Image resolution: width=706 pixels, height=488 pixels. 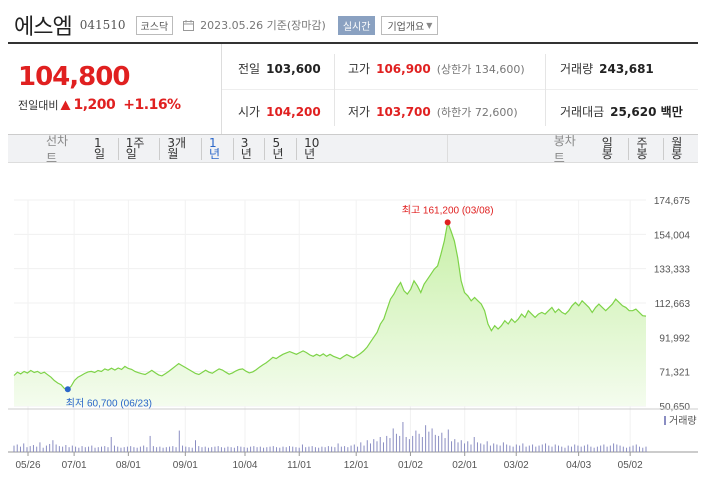 I want to click on x-tick-label: 11/01, so click(x=299, y=465).